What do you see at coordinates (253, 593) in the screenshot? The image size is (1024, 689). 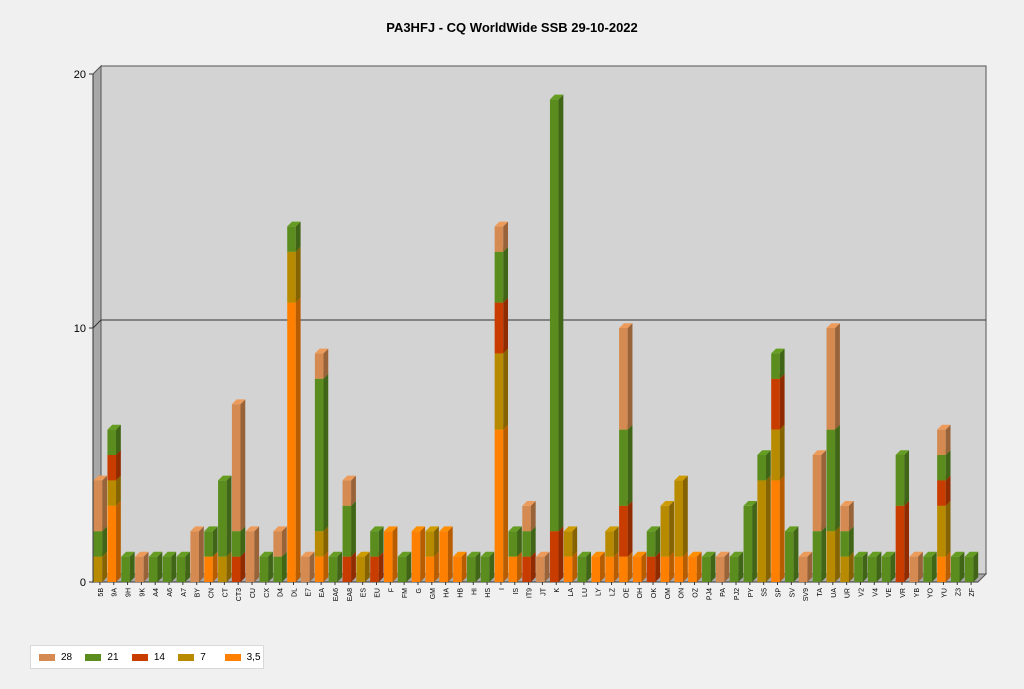 I see `x-tick-label: CU` at bounding box center [253, 593].